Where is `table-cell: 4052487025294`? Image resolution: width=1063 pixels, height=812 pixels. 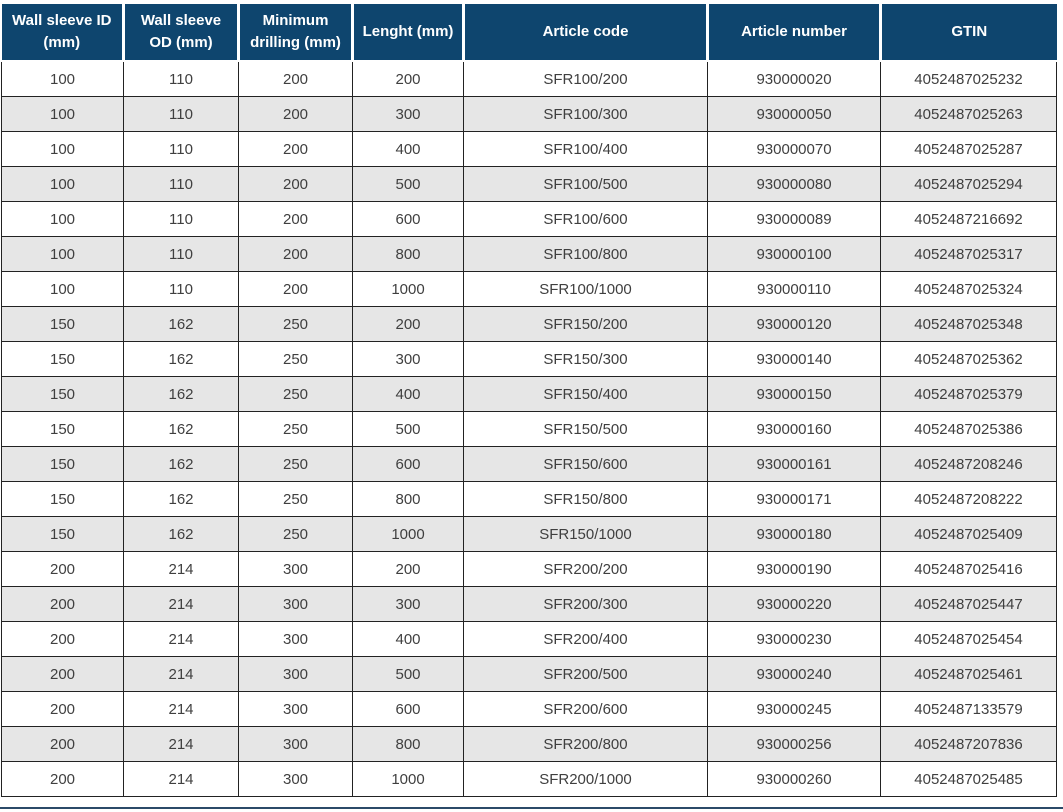
table-cell: 4052487025294 is located at coordinates (968, 184).